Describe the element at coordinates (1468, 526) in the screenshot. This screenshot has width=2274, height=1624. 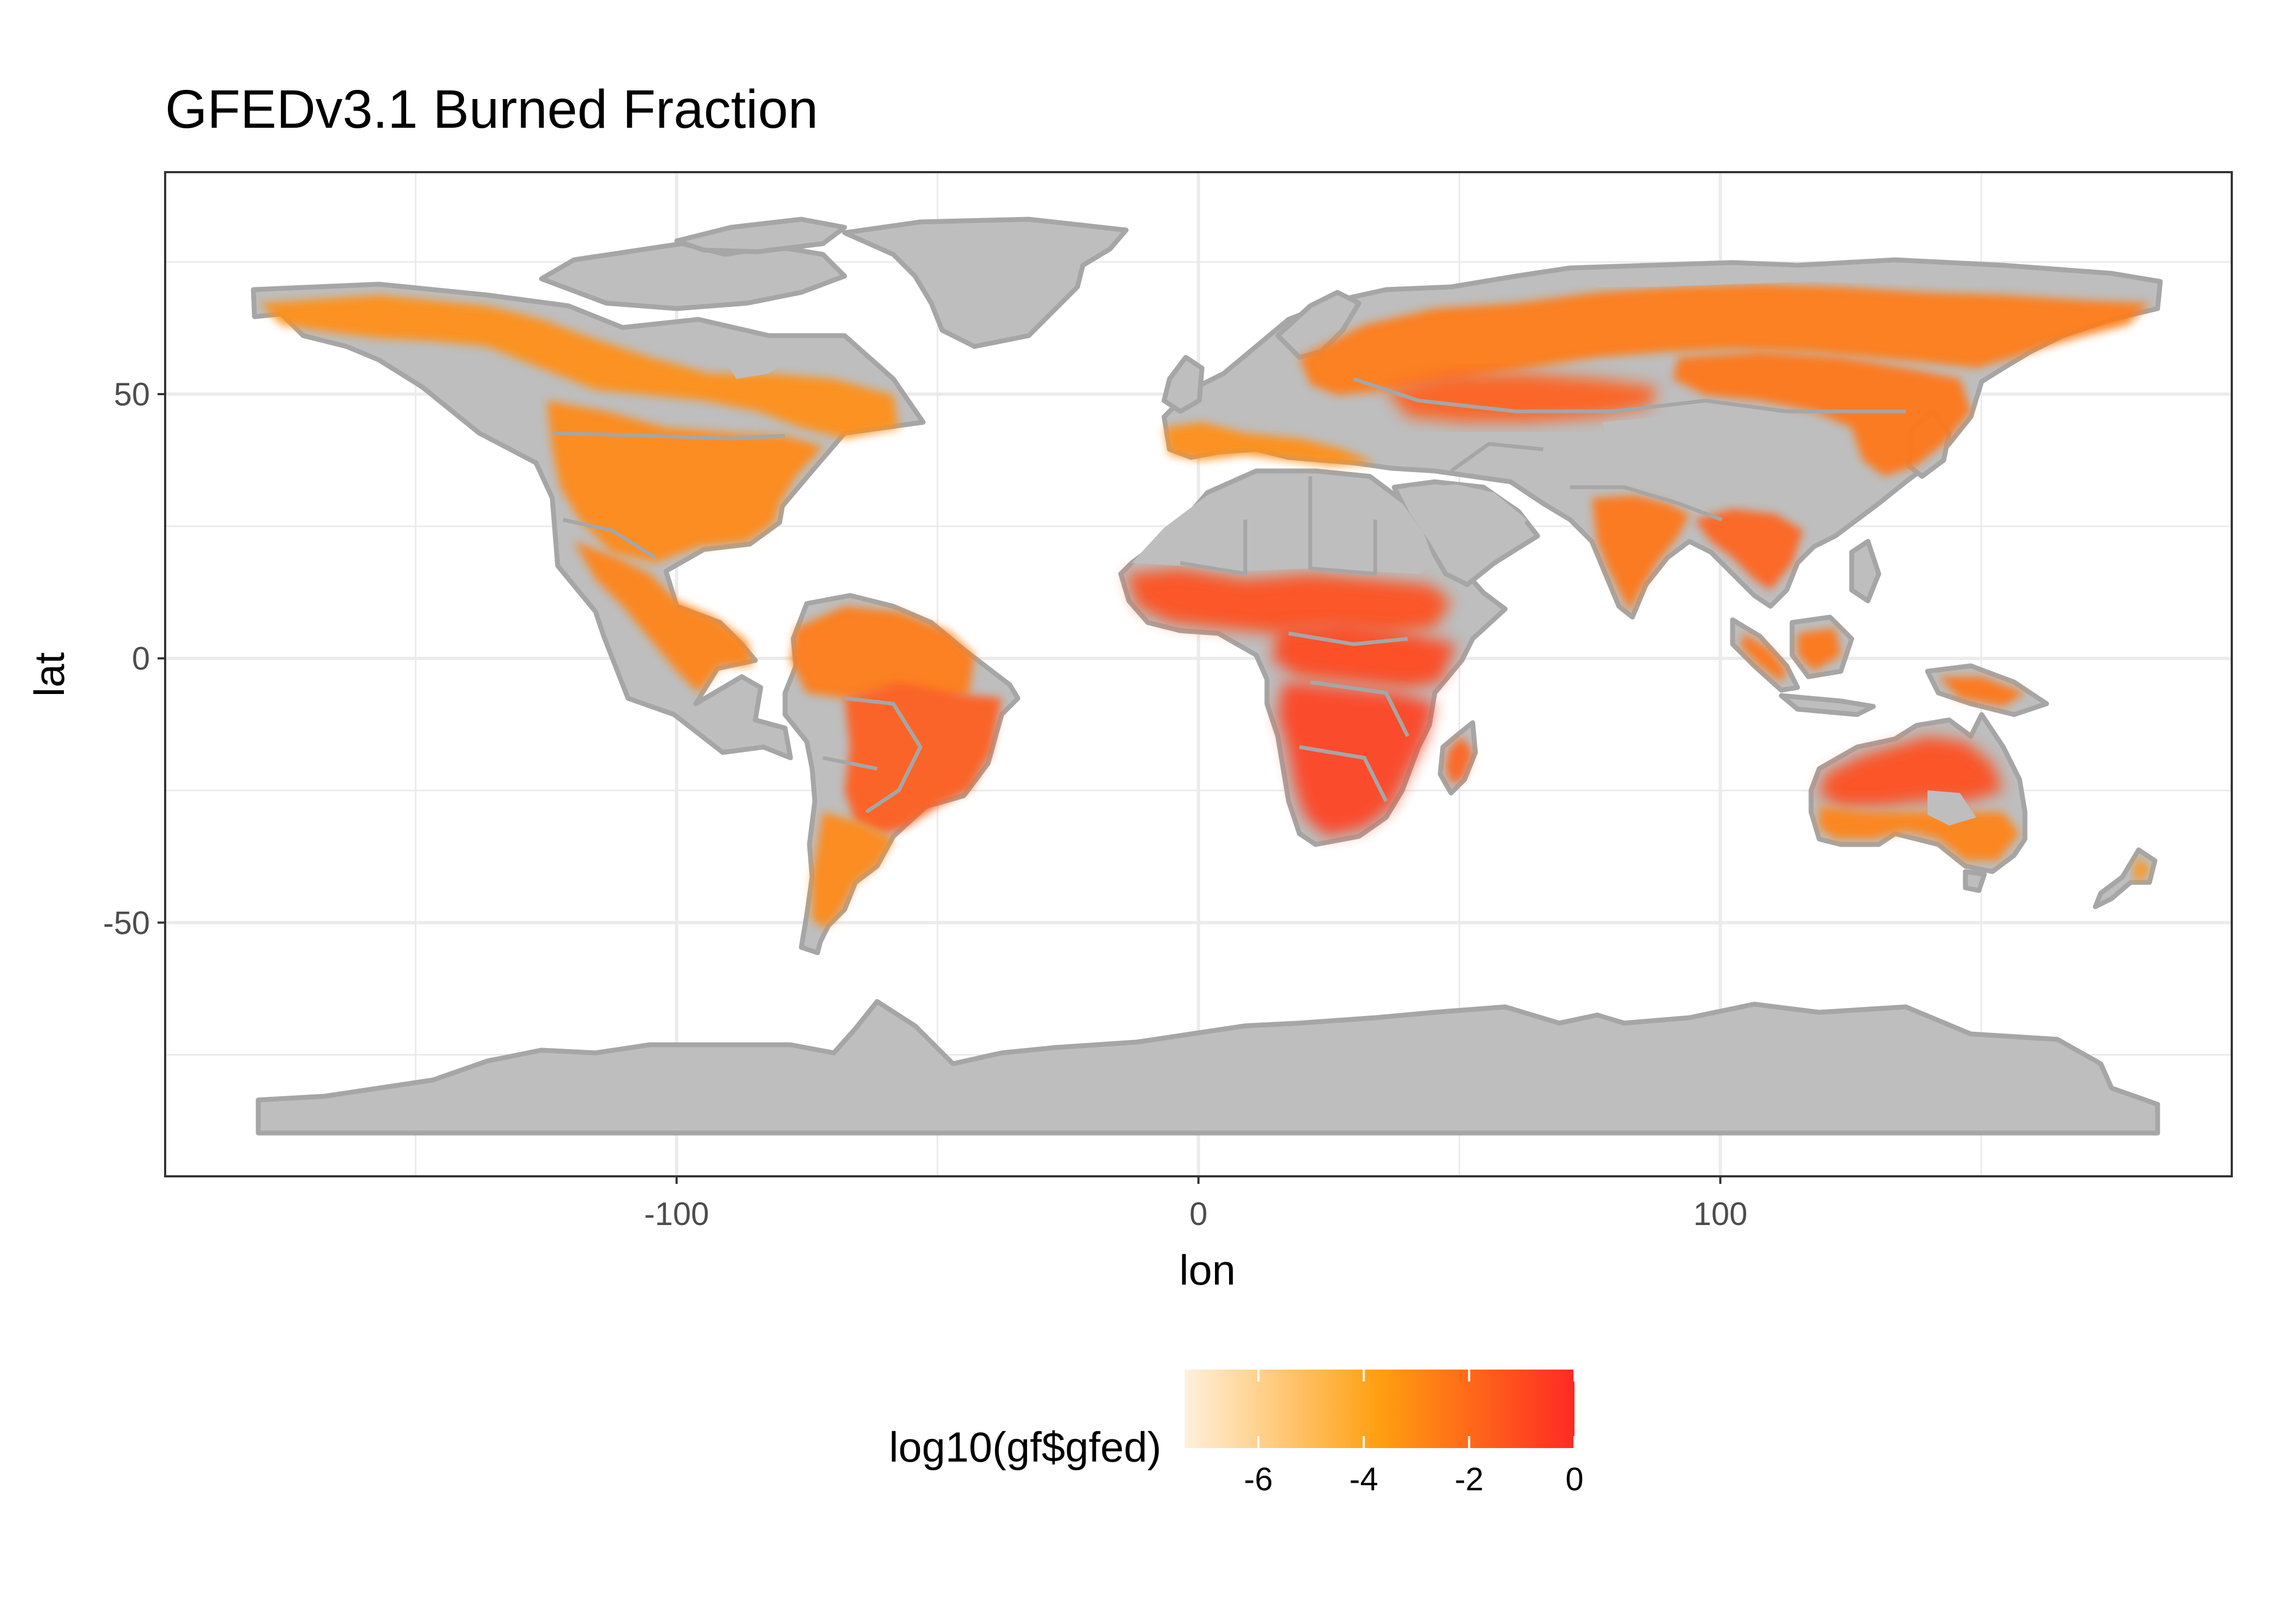
I see `patch-arabia` at that location.